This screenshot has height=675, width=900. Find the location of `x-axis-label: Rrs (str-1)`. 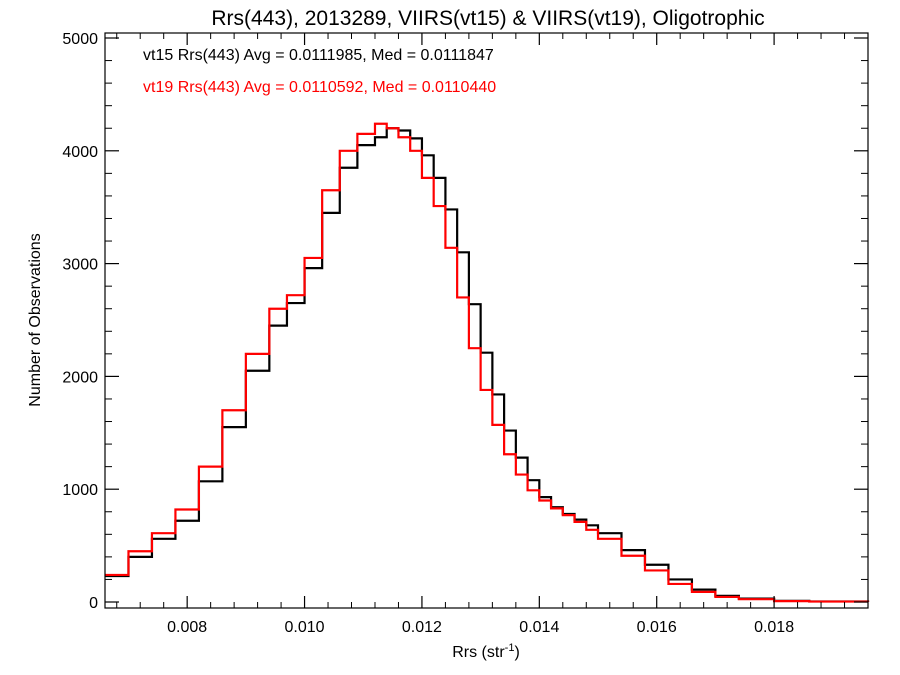

x-axis-label: Rrs (str-1) is located at coordinates (486, 651).